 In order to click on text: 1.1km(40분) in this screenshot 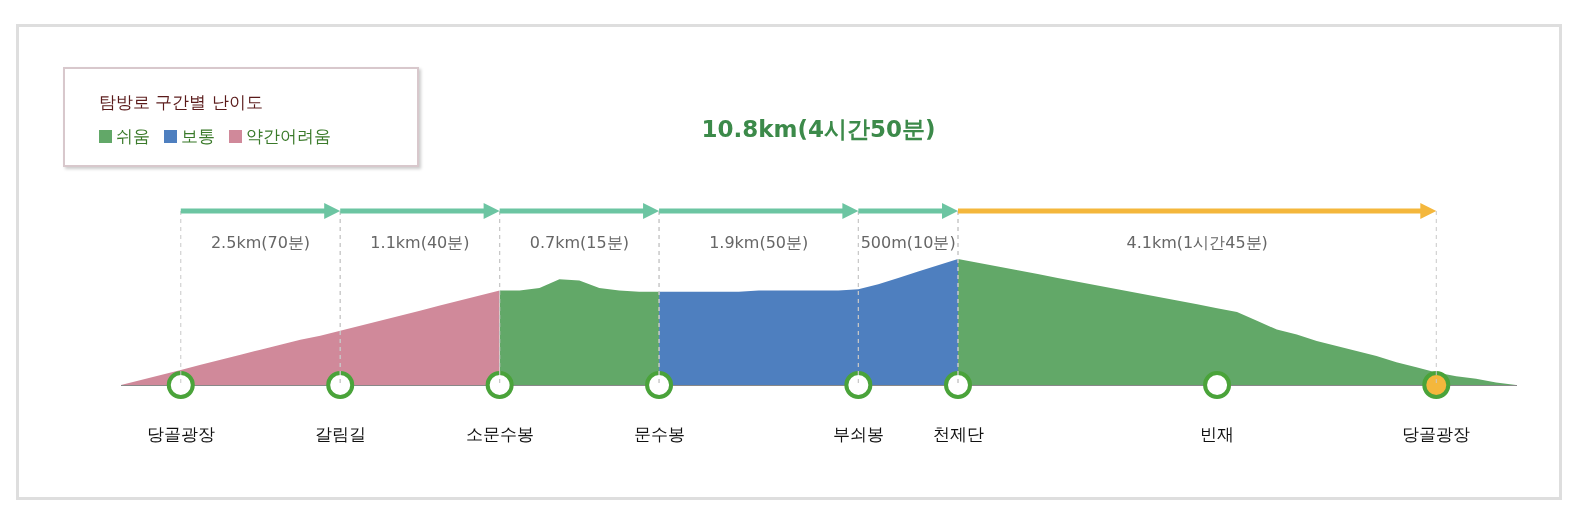, I will do `click(420, 243)`.